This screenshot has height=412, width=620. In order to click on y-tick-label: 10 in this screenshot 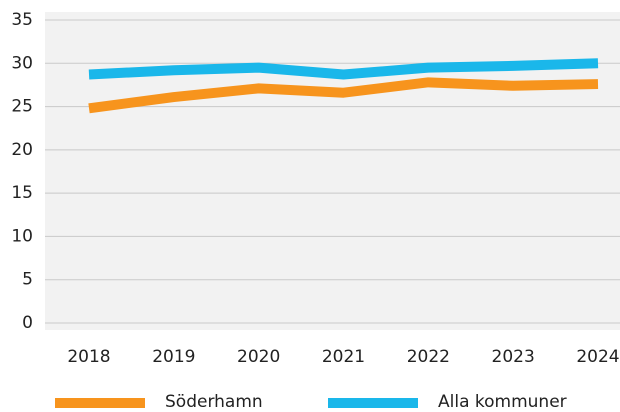, I will do `click(22, 236)`.